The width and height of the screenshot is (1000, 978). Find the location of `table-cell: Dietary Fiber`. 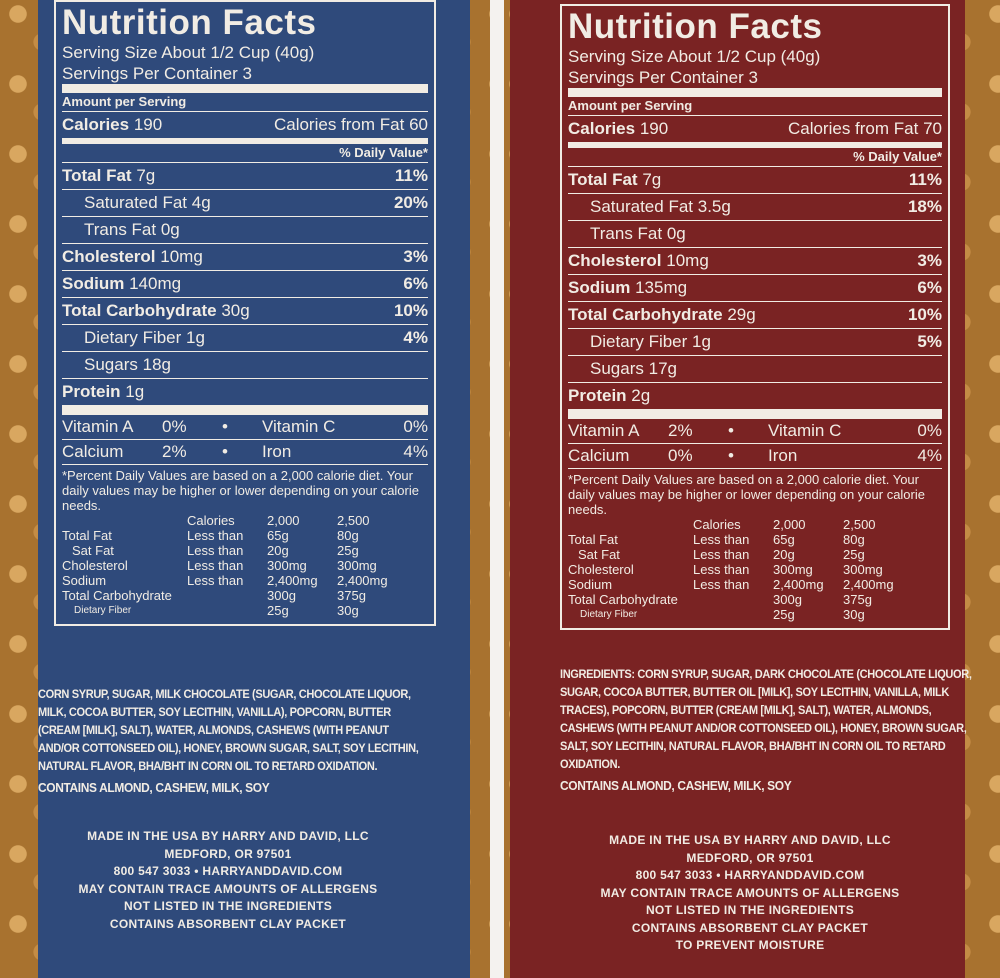

table-cell: Dietary Fiber is located at coordinates (103, 610).